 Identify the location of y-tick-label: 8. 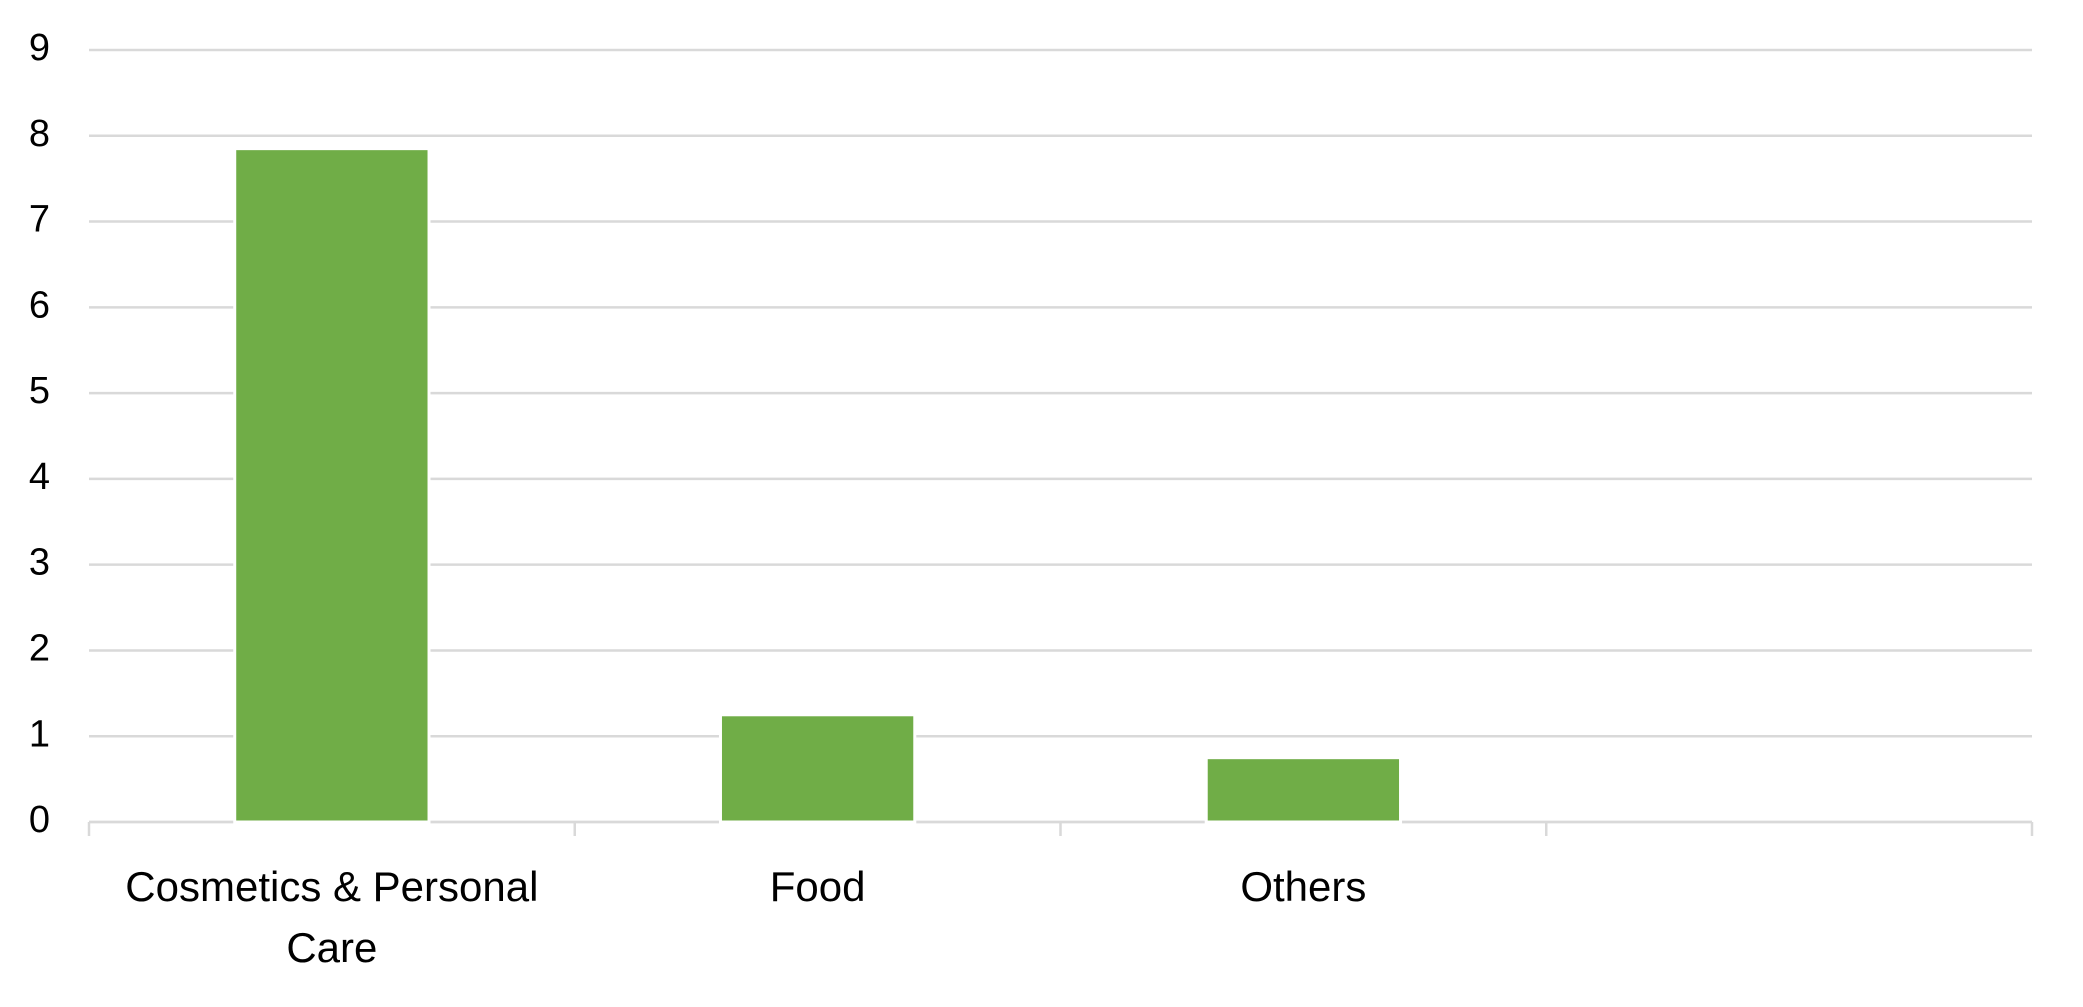
(39, 134).